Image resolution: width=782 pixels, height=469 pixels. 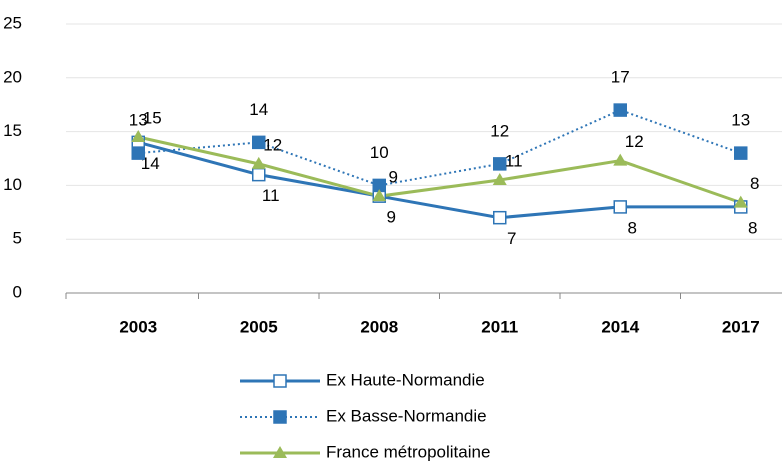 What do you see at coordinates (17, 238) in the screenshot?
I see `y-tick-label: 5` at bounding box center [17, 238].